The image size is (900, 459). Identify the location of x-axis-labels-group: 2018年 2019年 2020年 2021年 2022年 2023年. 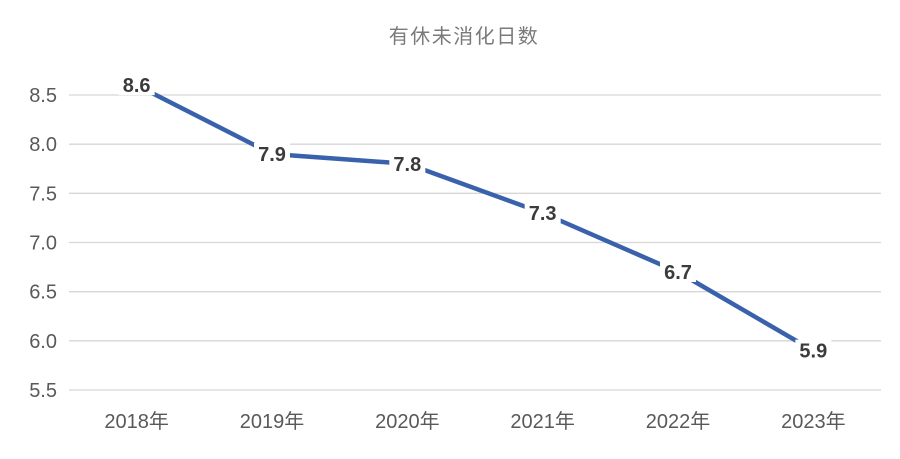
(474, 421).